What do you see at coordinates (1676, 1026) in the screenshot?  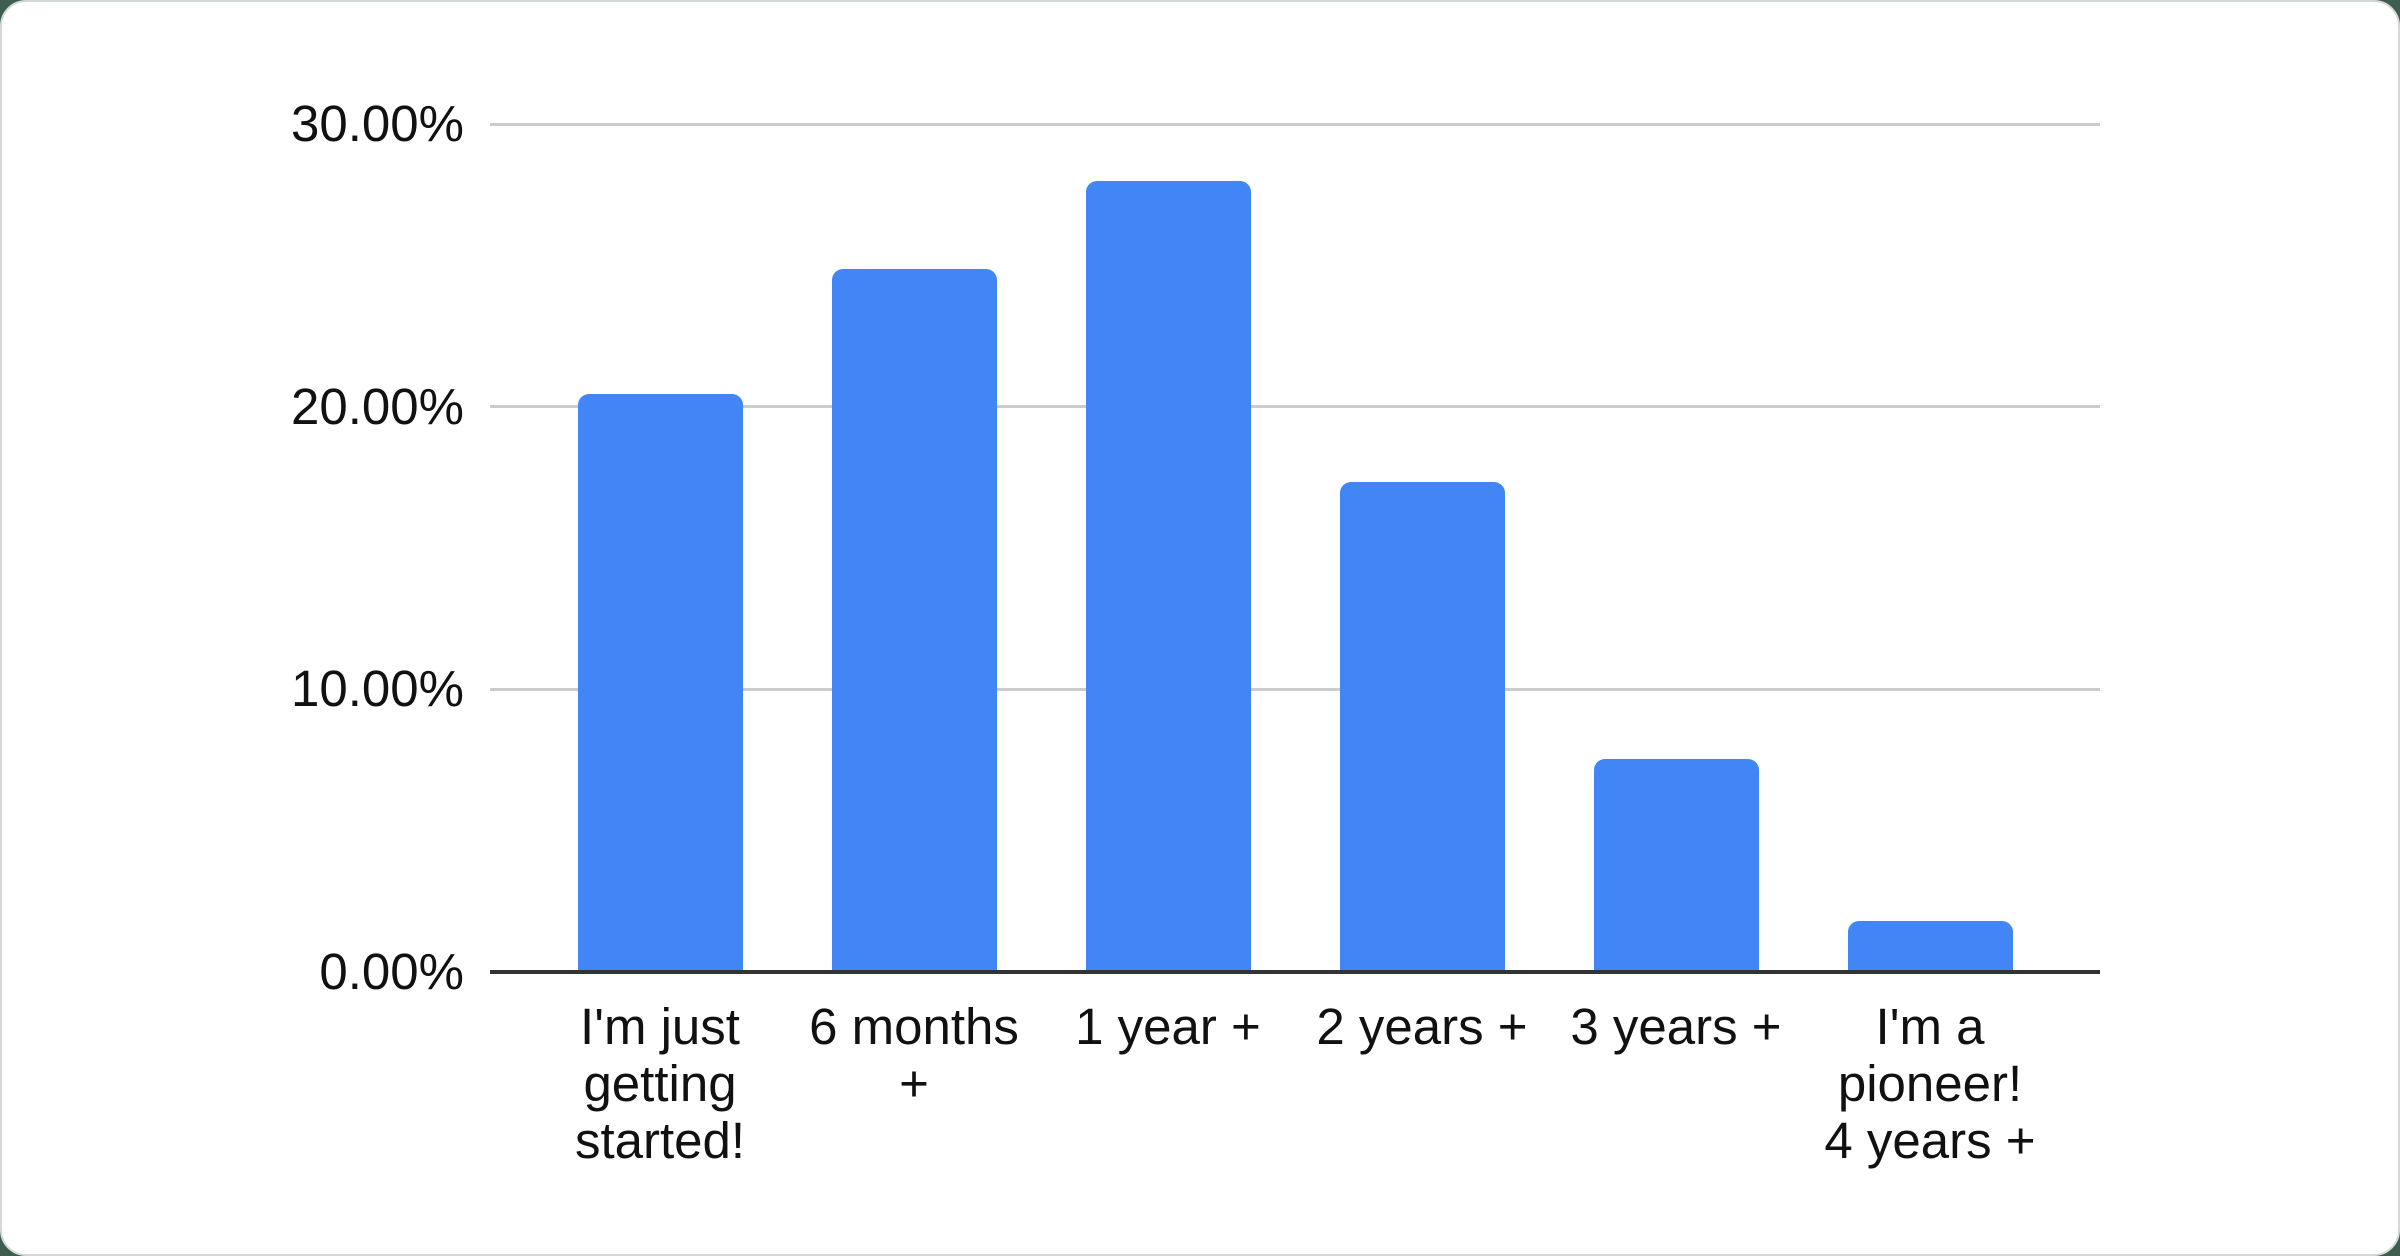 I see `x-axis-category-label: 3 years +` at bounding box center [1676, 1026].